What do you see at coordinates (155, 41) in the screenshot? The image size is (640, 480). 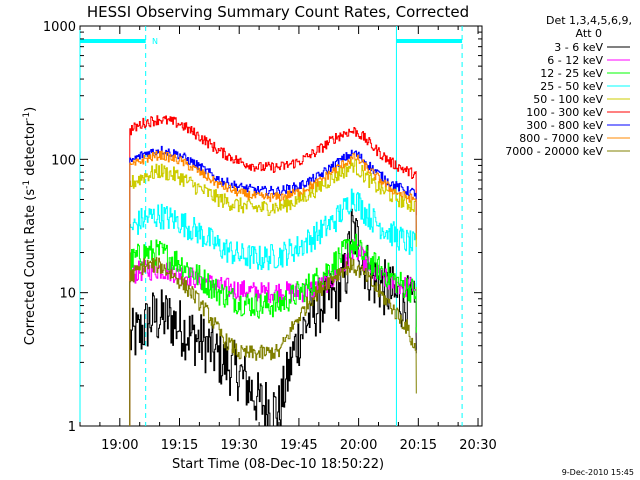 I see `annotation-n: N` at bounding box center [155, 41].